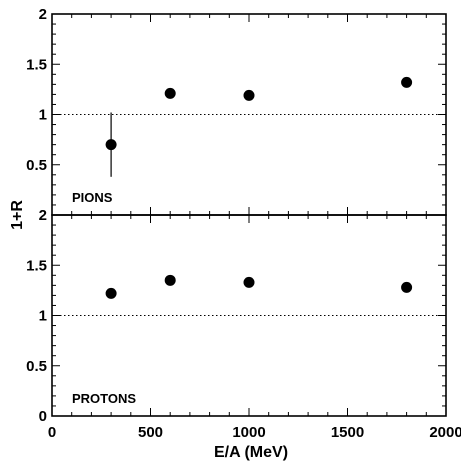  I want to click on panel-2-y-tick-label: 1.5, so click(36, 265).